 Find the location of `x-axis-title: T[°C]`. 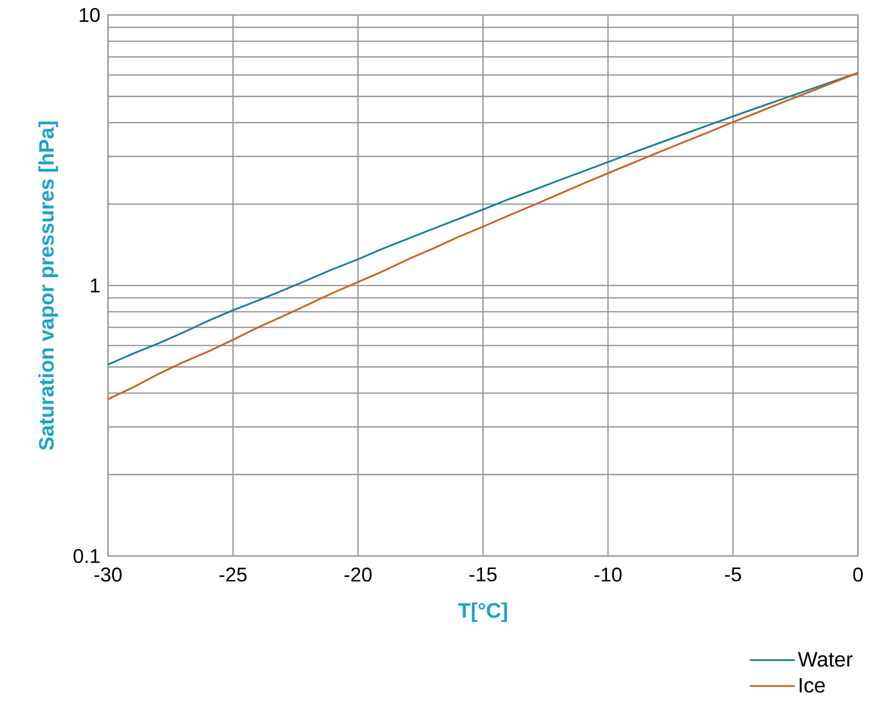

x-axis-title: T[°C] is located at coordinates (482, 612).